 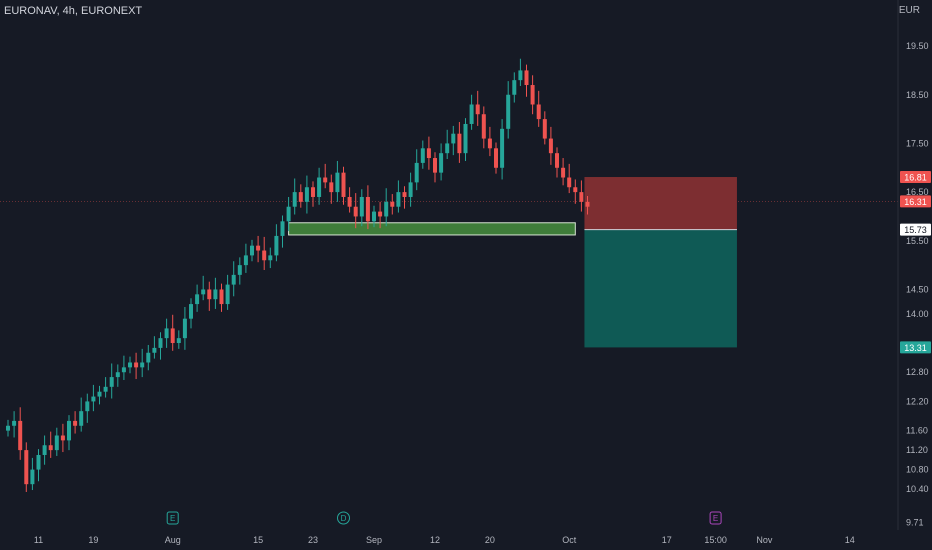 What do you see at coordinates (73, 11) in the screenshot?
I see `symbol-title: EURONAV, 4h, EURONEXT` at bounding box center [73, 11].